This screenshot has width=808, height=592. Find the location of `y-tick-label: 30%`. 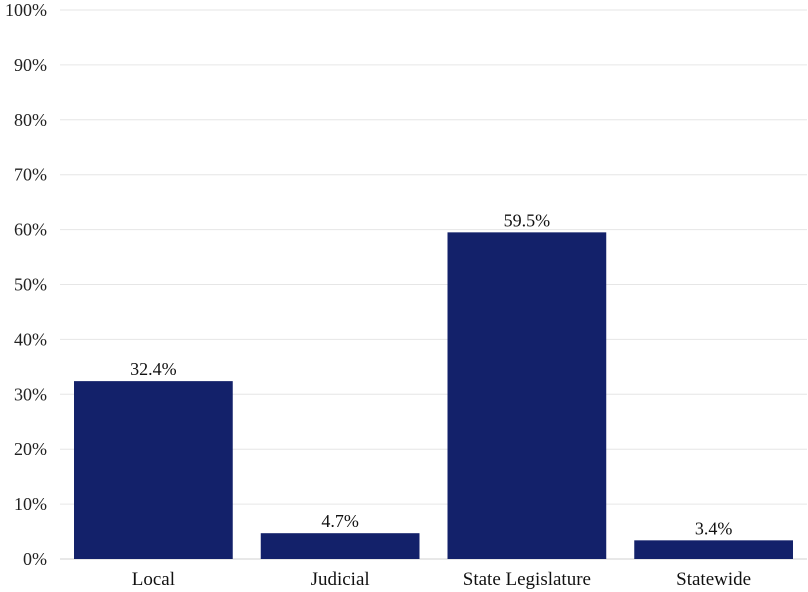

y-tick-label: 30% is located at coordinates (30, 394).